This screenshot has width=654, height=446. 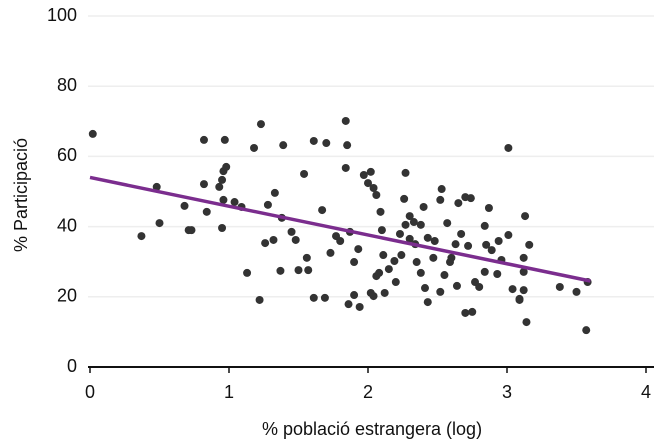 I want to click on y-axis-label: % Participació, so click(x=21, y=195).